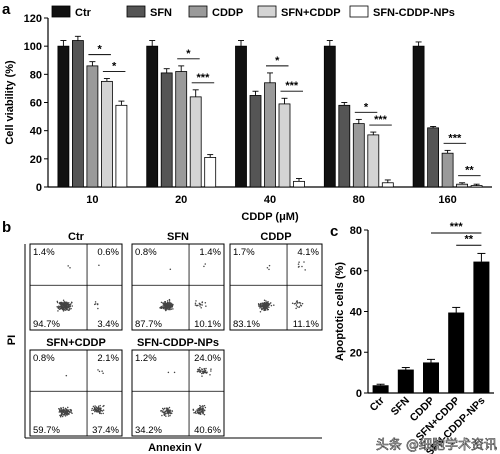 This screenshot has height=454, width=500. Describe the element at coordinates (306, 324) in the screenshot. I see `quadrant-lr-2: 11.1%` at that location.